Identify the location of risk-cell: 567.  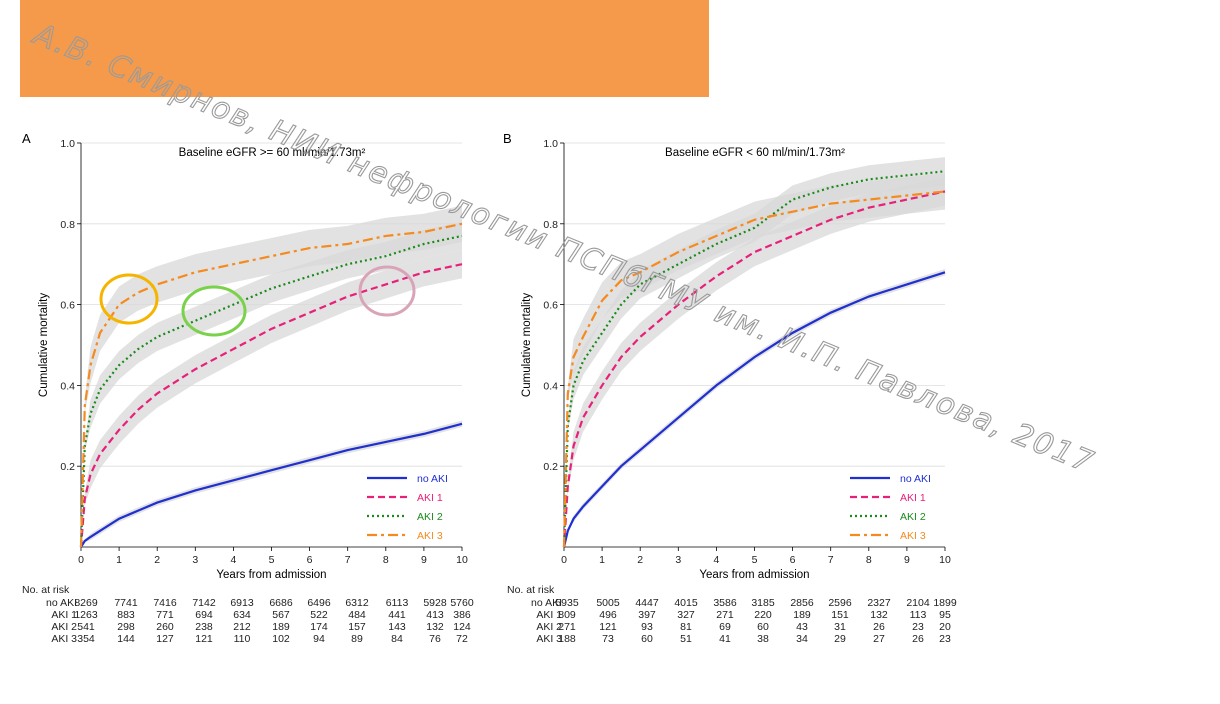
(281, 615).